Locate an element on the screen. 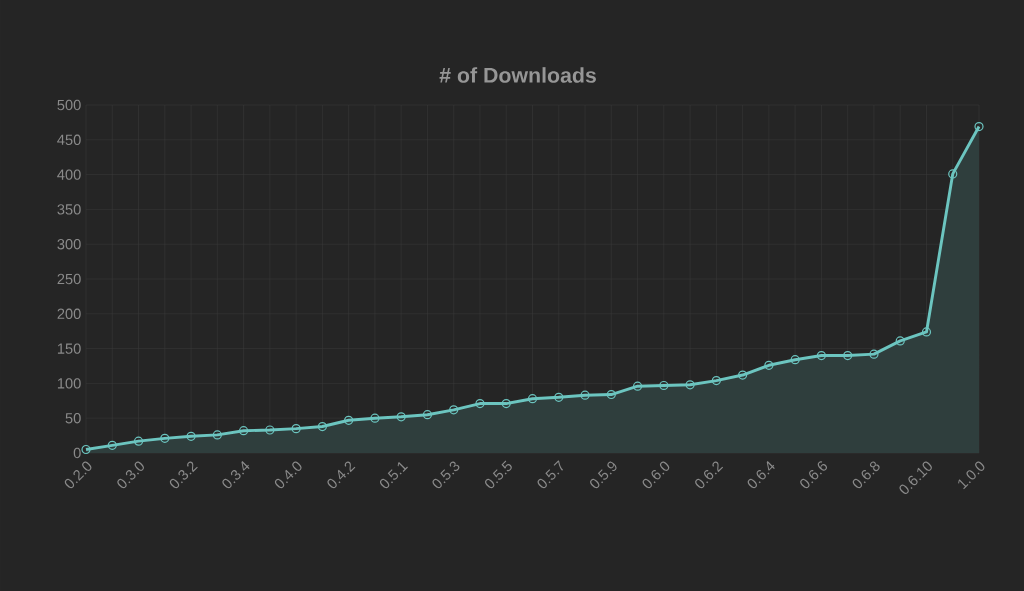 The width and height of the screenshot is (1024, 591). chart-title: # of Downloads is located at coordinates (517, 75).